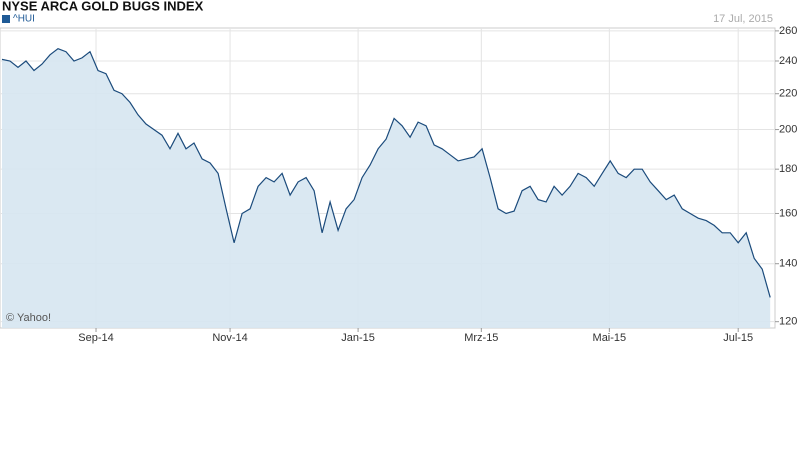  Describe the element at coordinates (743, 19) in the screenshot. I see `date-label: 17 Jul, 2015` at that location.